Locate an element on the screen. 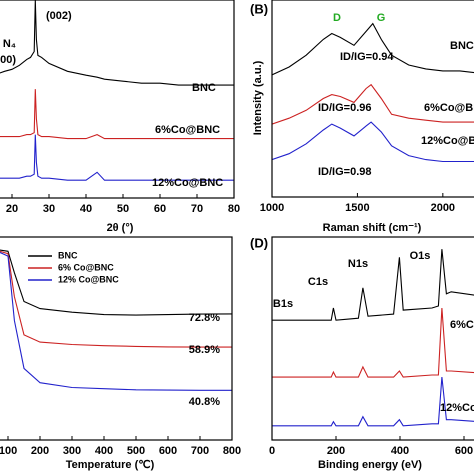  x-axis-label: 2θ (°) is located at coordinates (120, 228).